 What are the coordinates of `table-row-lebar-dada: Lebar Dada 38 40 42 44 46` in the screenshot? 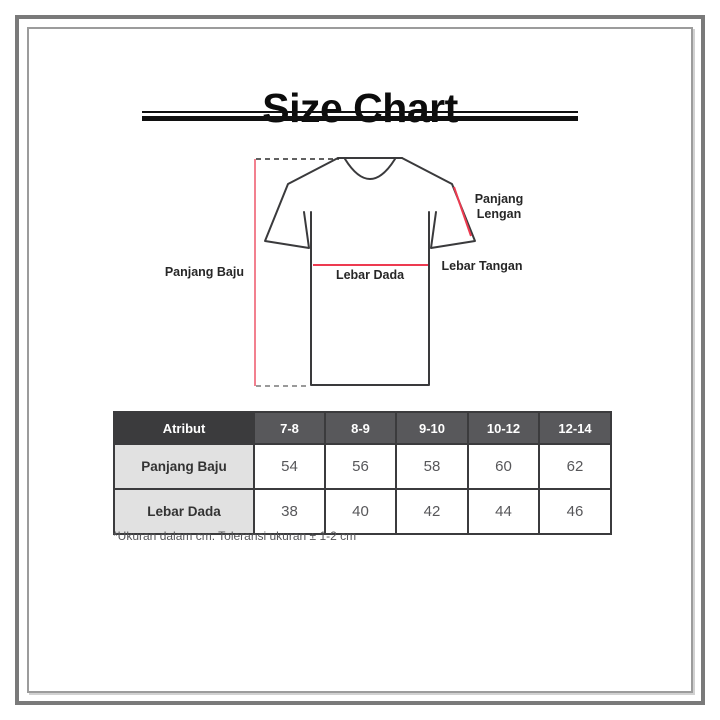 It's located at (362, 511).